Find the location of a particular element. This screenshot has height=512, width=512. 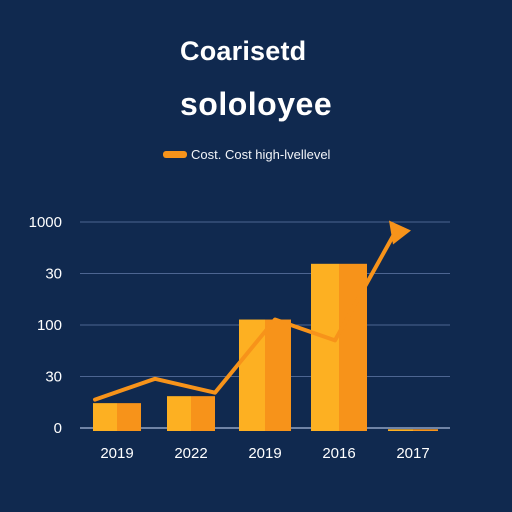

legend-label: Cost. Cost high-lvellevel is located at coordinates (261, 154).